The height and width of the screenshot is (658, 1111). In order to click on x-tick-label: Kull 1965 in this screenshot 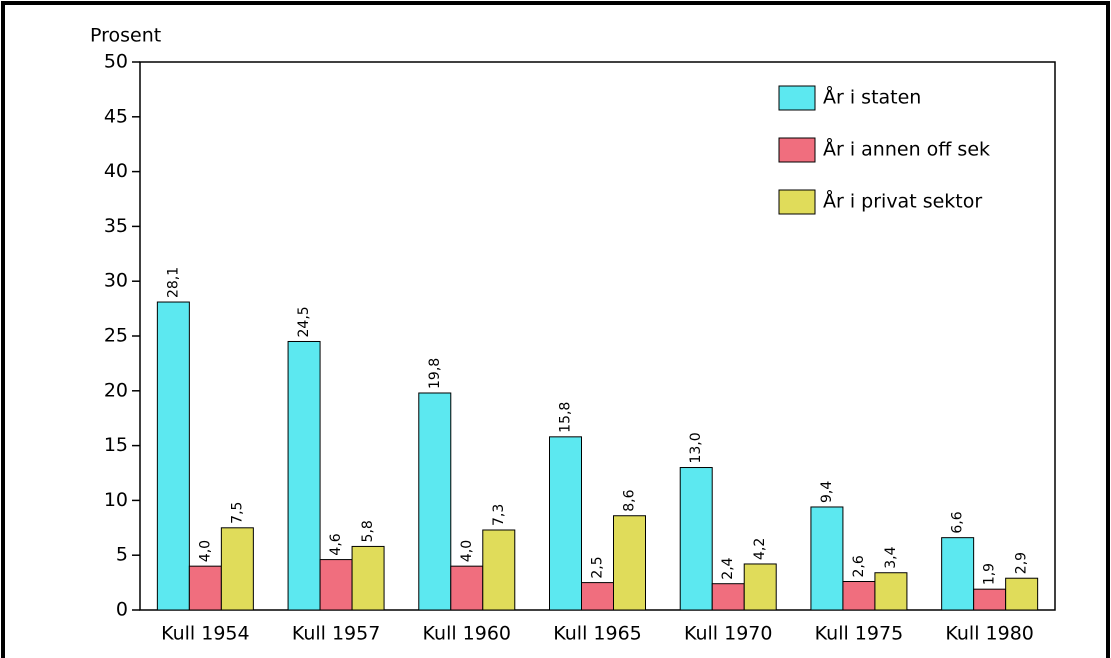, I will do `click(597, 634)`.